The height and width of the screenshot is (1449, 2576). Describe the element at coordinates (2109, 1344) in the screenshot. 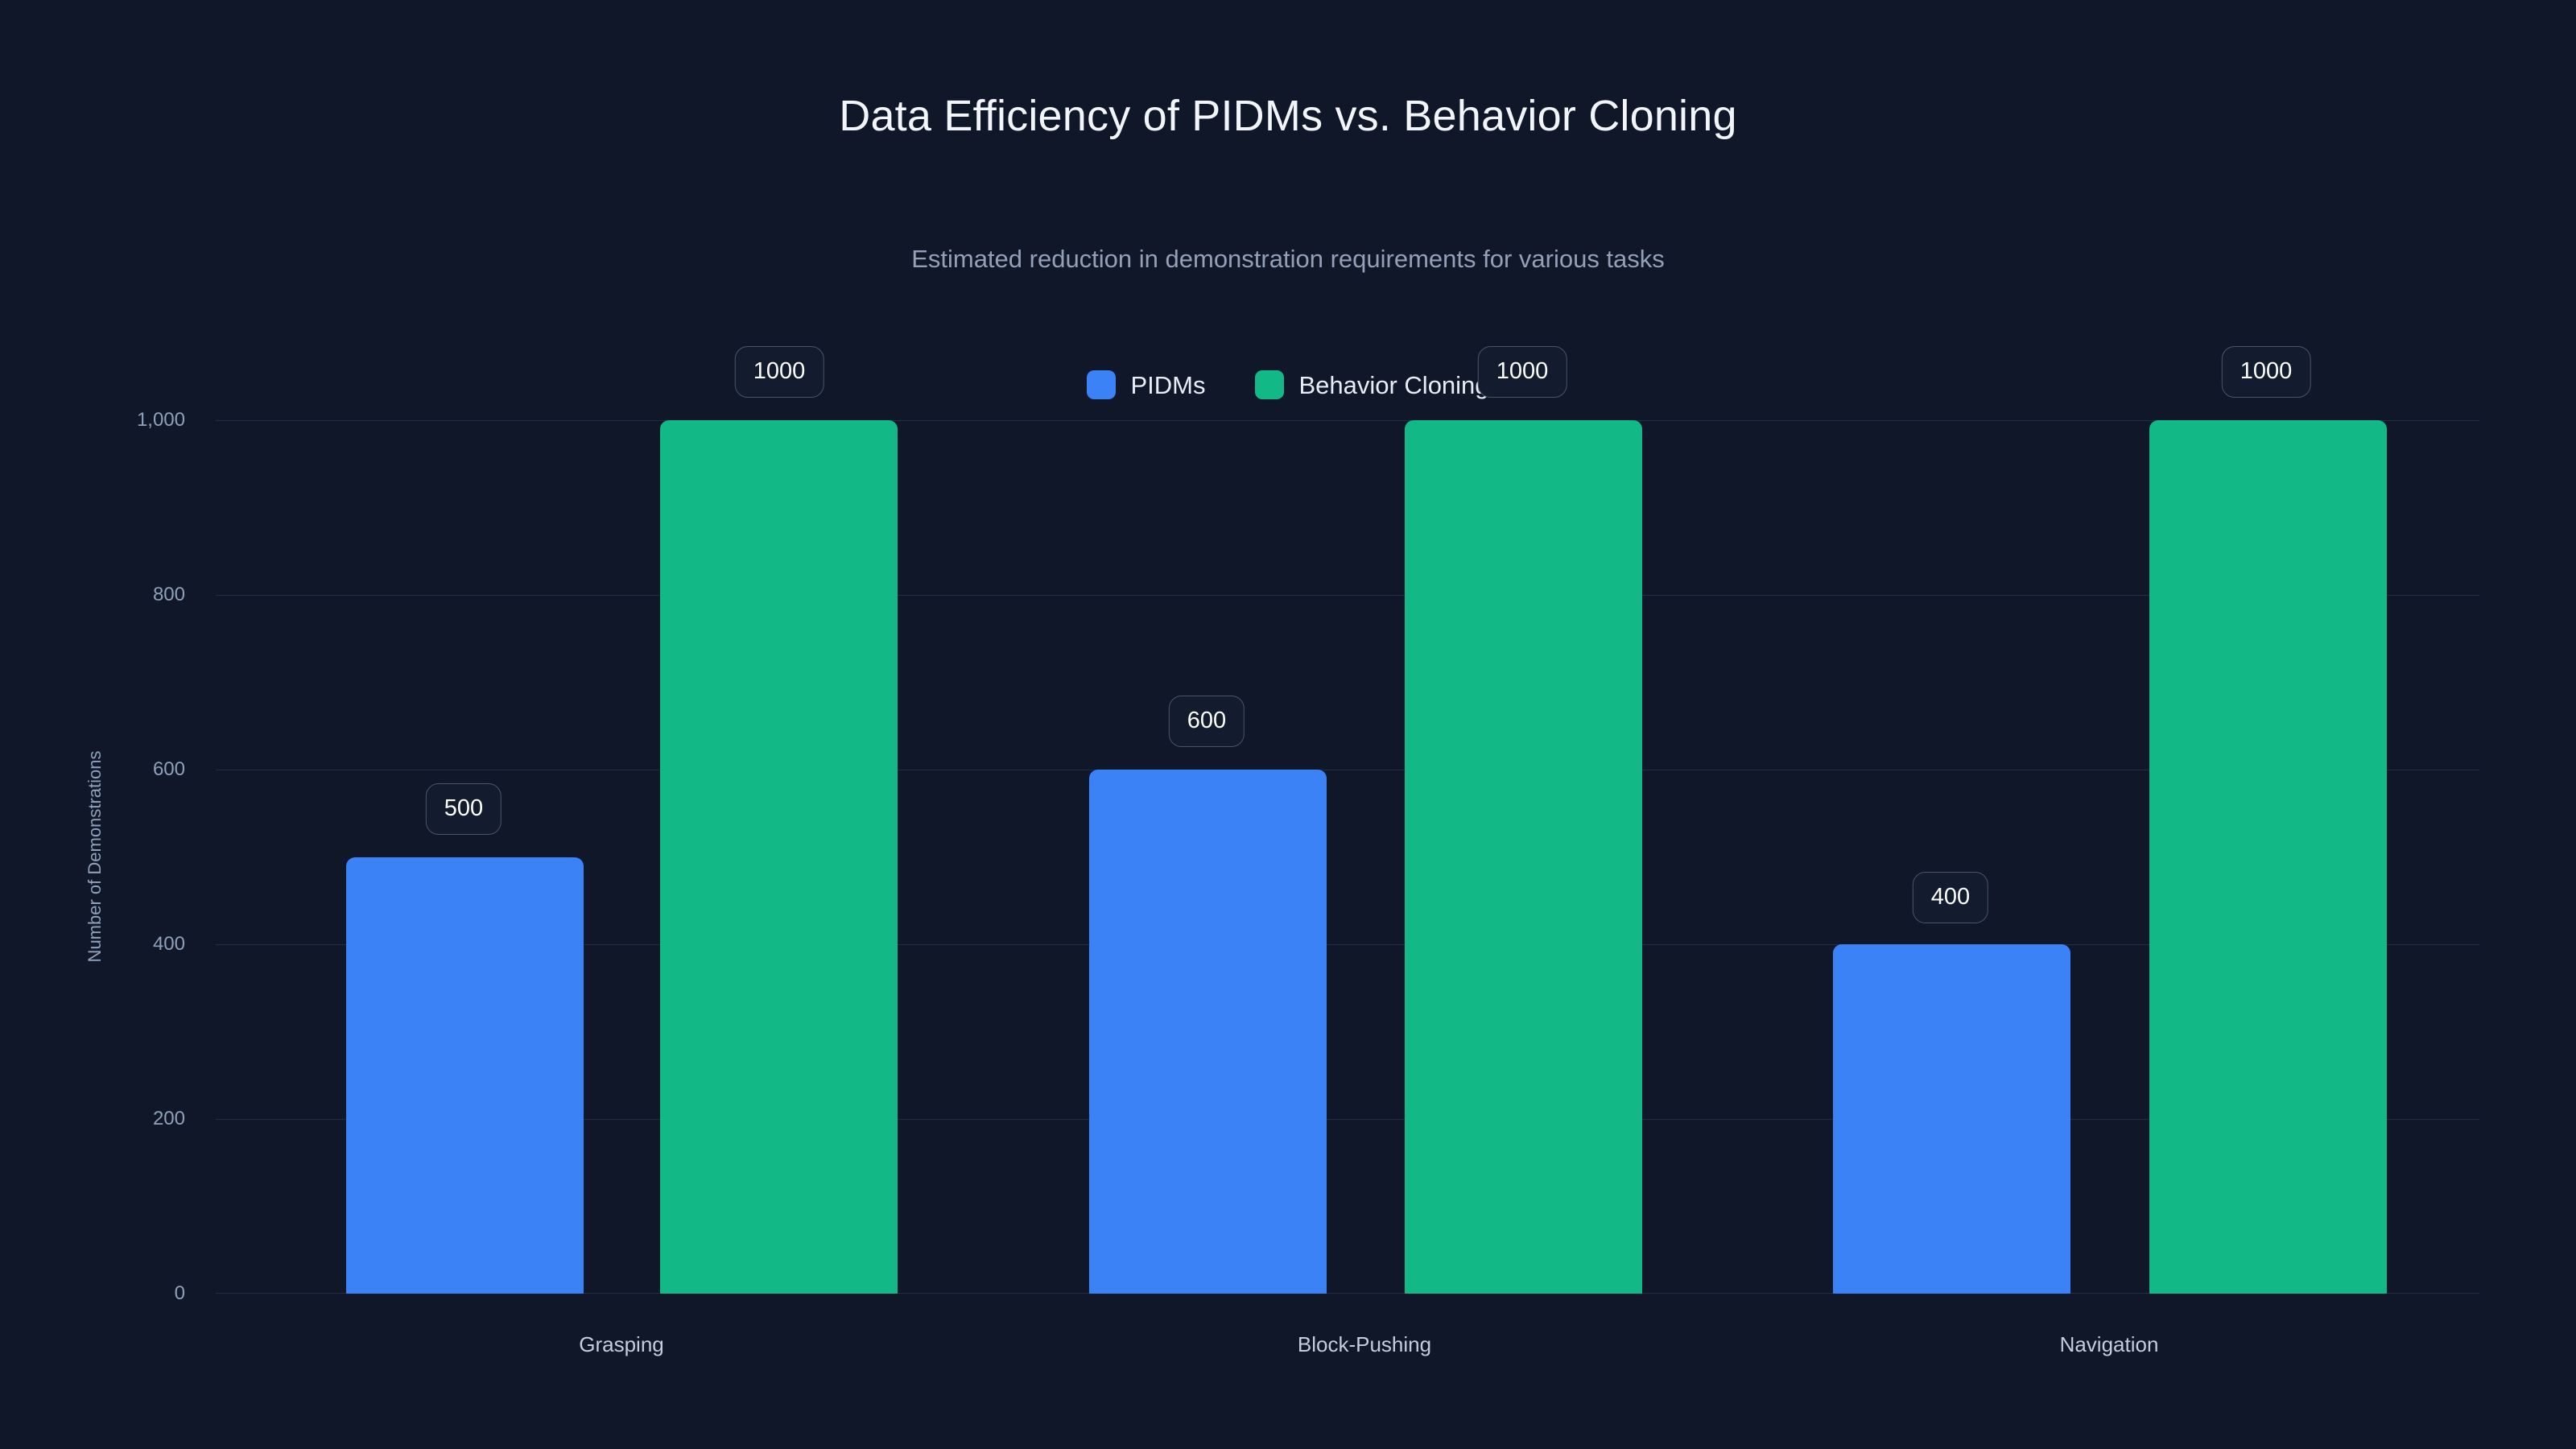

I see `x-tick-navigation: Navigation` at that location.